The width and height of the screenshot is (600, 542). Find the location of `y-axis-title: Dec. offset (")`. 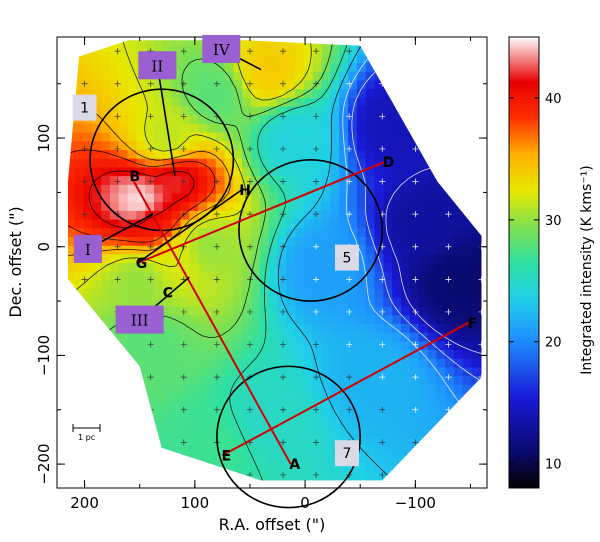

y-axis-title: Dec. offset (") is located at coordinates (15, 261).